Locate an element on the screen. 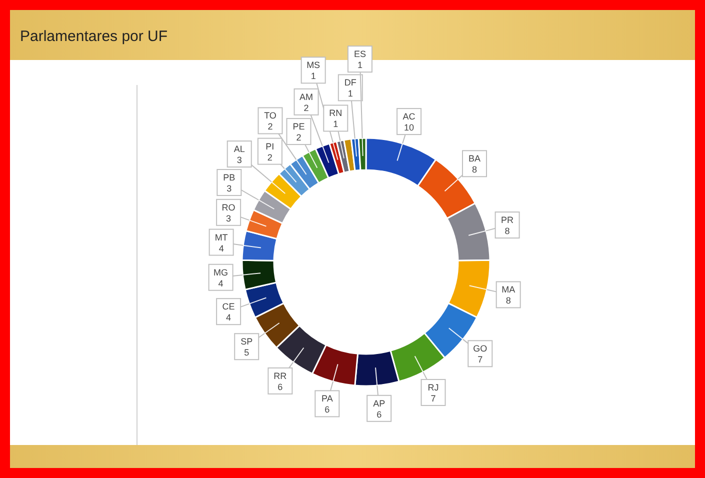 The height and width of the screenshot is (478, 705). slice-label: PB is located at coordinates (229, 177).